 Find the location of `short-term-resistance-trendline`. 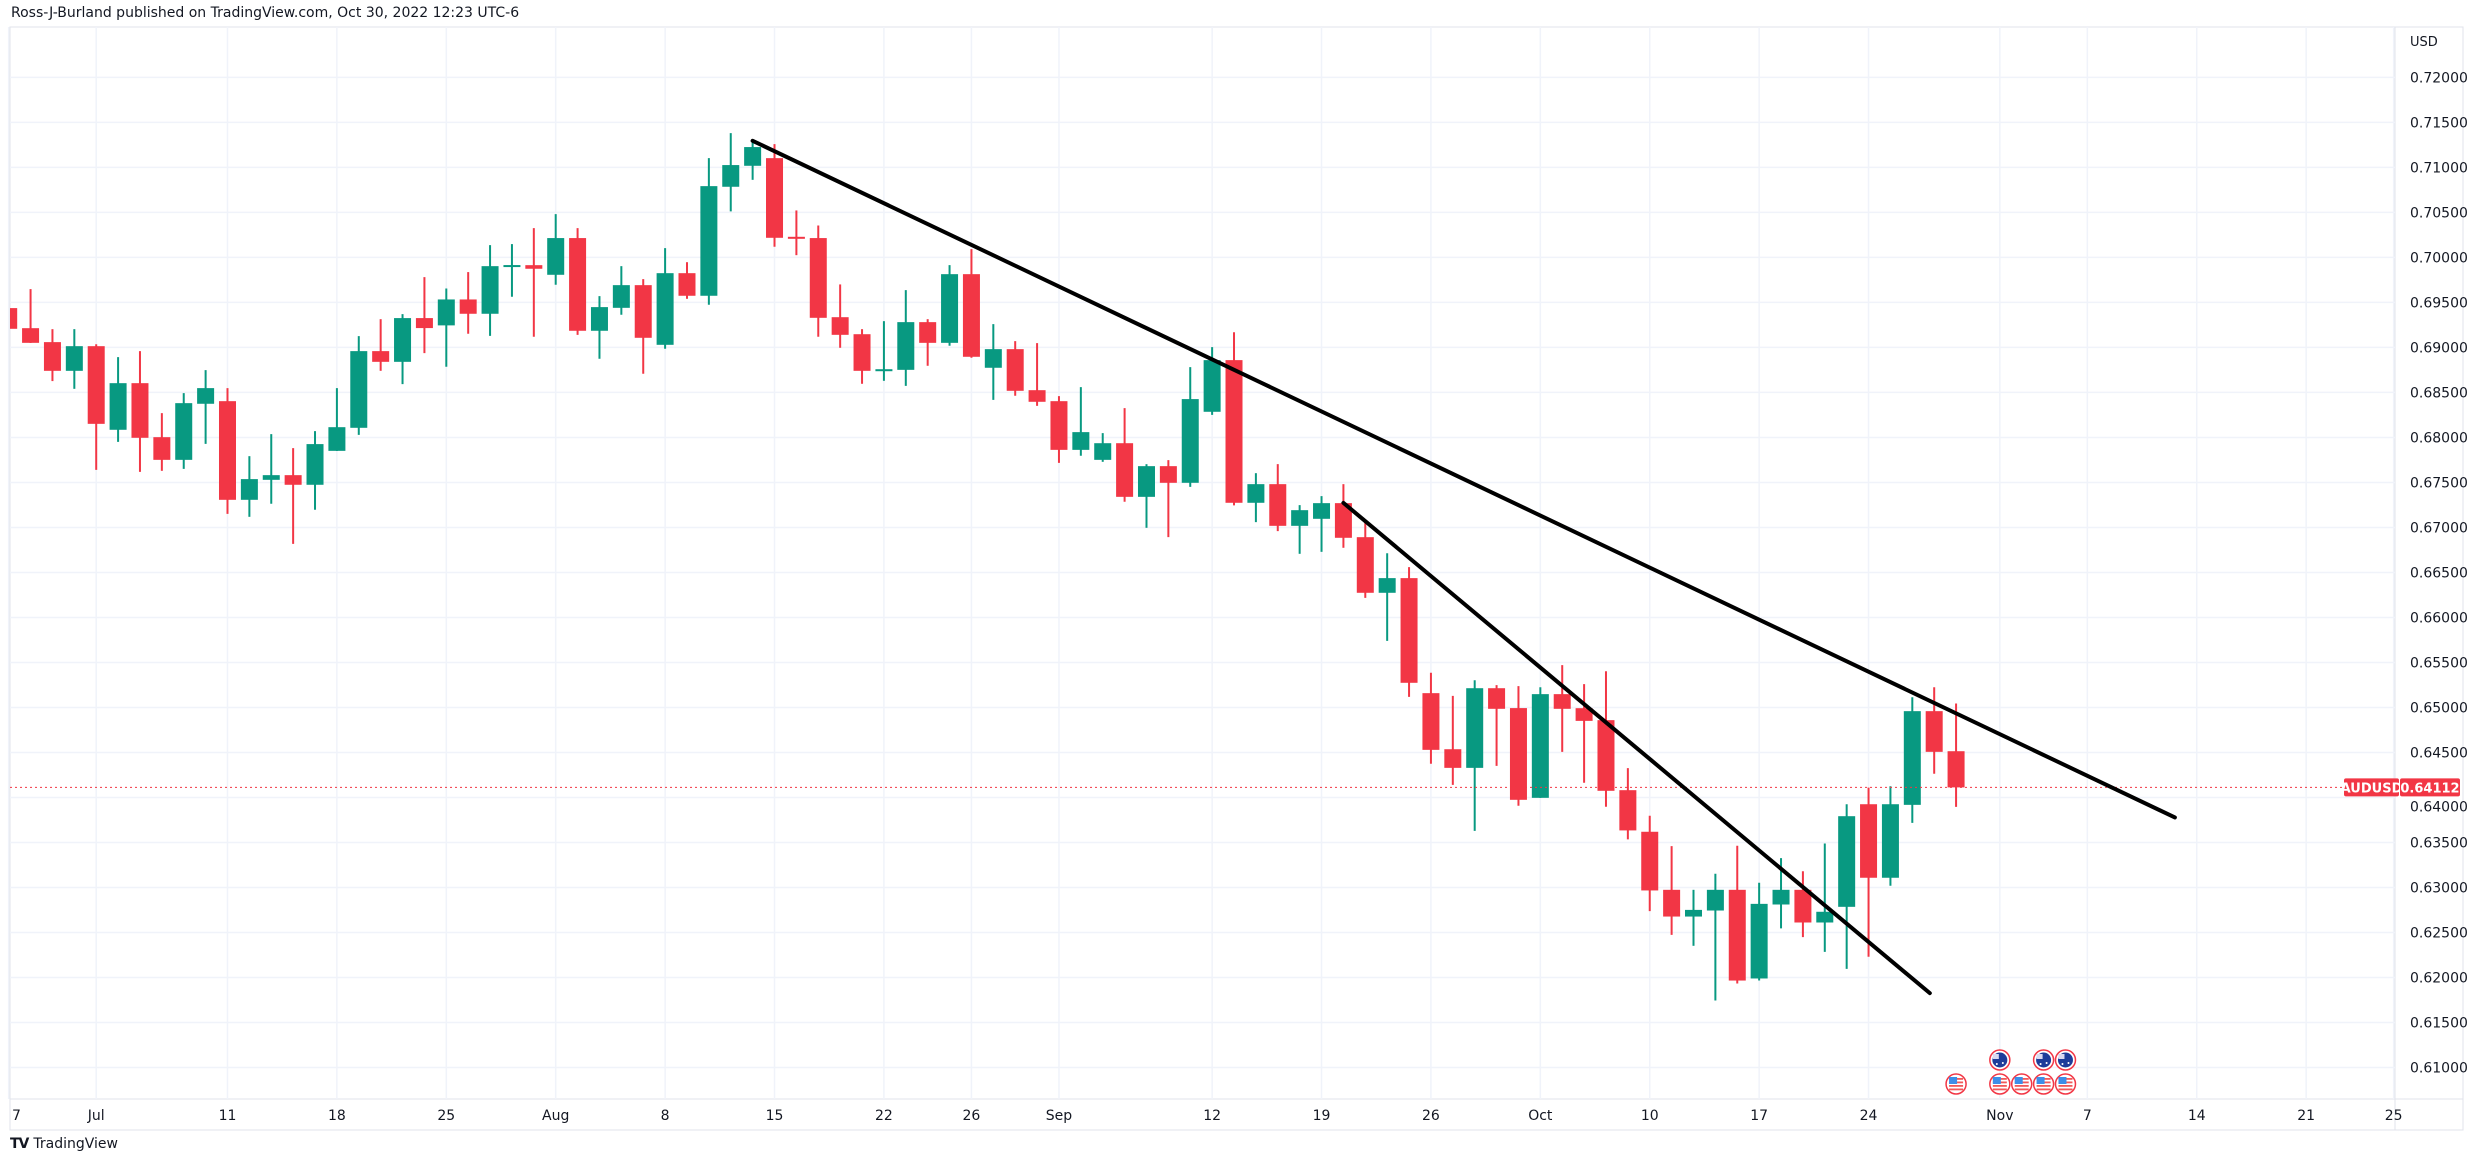

short-term-resistance-trendline is located at coordinates (1636, 748).